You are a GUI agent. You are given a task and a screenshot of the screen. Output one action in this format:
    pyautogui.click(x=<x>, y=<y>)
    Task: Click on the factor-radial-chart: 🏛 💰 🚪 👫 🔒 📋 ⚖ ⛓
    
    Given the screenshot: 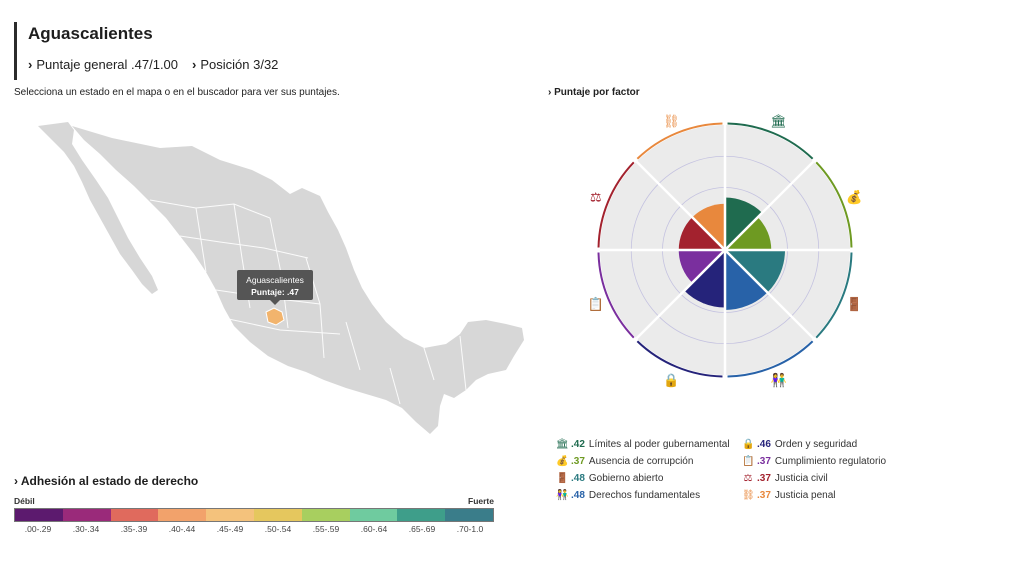 What is the action you would take?
    pyautogui.click(x=725, y=251)
    